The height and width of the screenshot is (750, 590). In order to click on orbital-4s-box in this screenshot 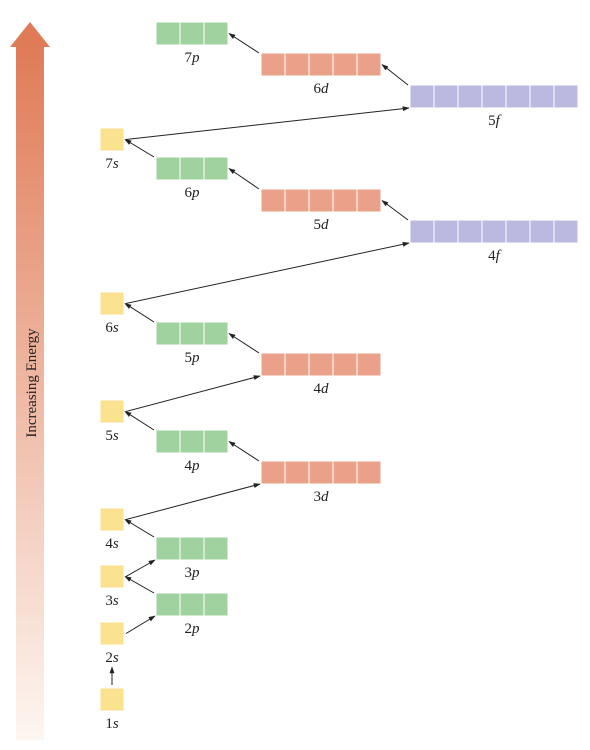, I will do `click(112, 519)`.